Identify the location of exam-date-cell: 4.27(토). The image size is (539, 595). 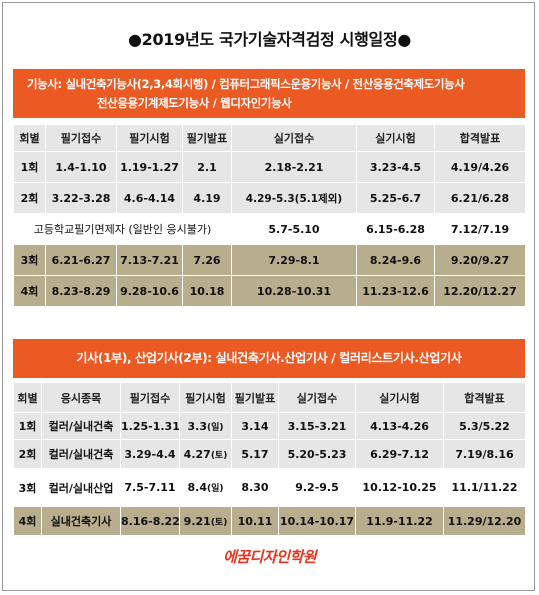
(205, 454).